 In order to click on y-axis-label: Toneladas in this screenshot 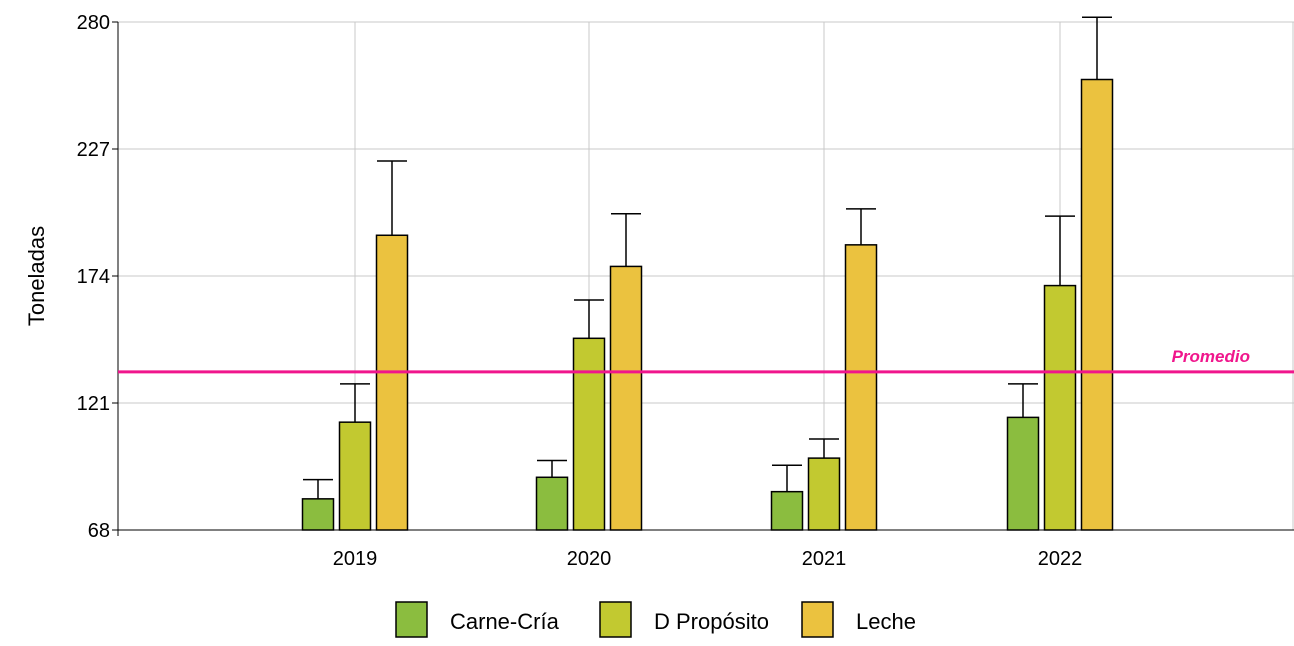, I will do `click(36, 276)`.